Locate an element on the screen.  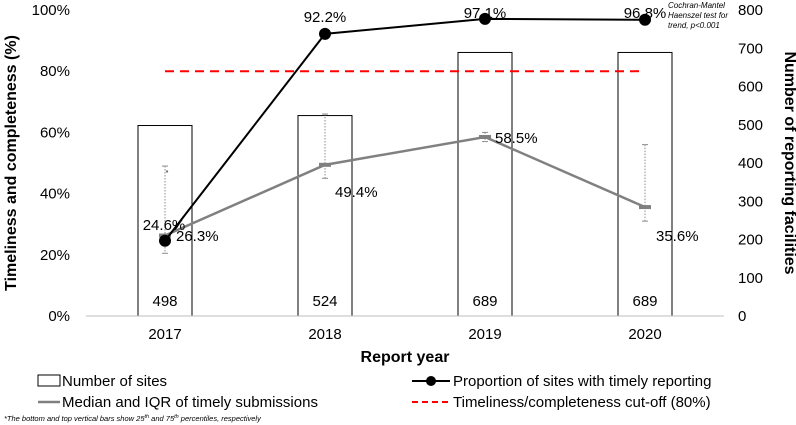
bar-2018 is located at coordinates (325, 216).